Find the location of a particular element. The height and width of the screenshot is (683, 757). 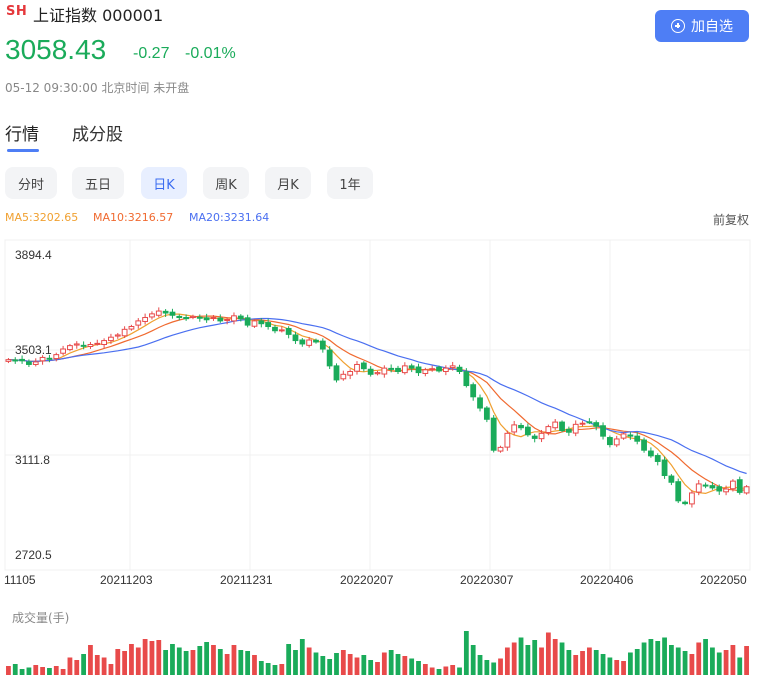

current-price: 3058.43 is located at coordinates (56, 49).